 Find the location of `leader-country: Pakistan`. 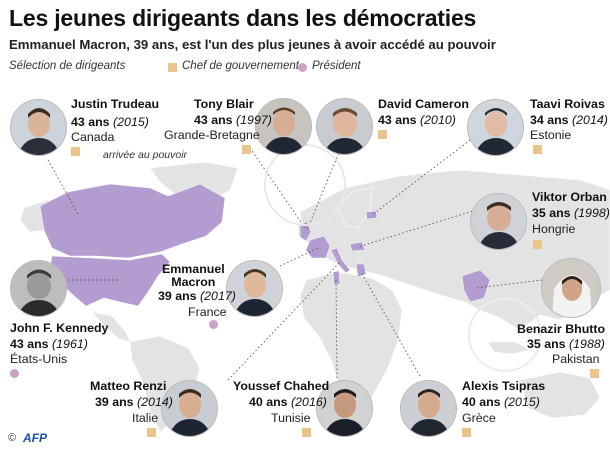

leader-country: Pakistan is located at coordinates (576, 359).